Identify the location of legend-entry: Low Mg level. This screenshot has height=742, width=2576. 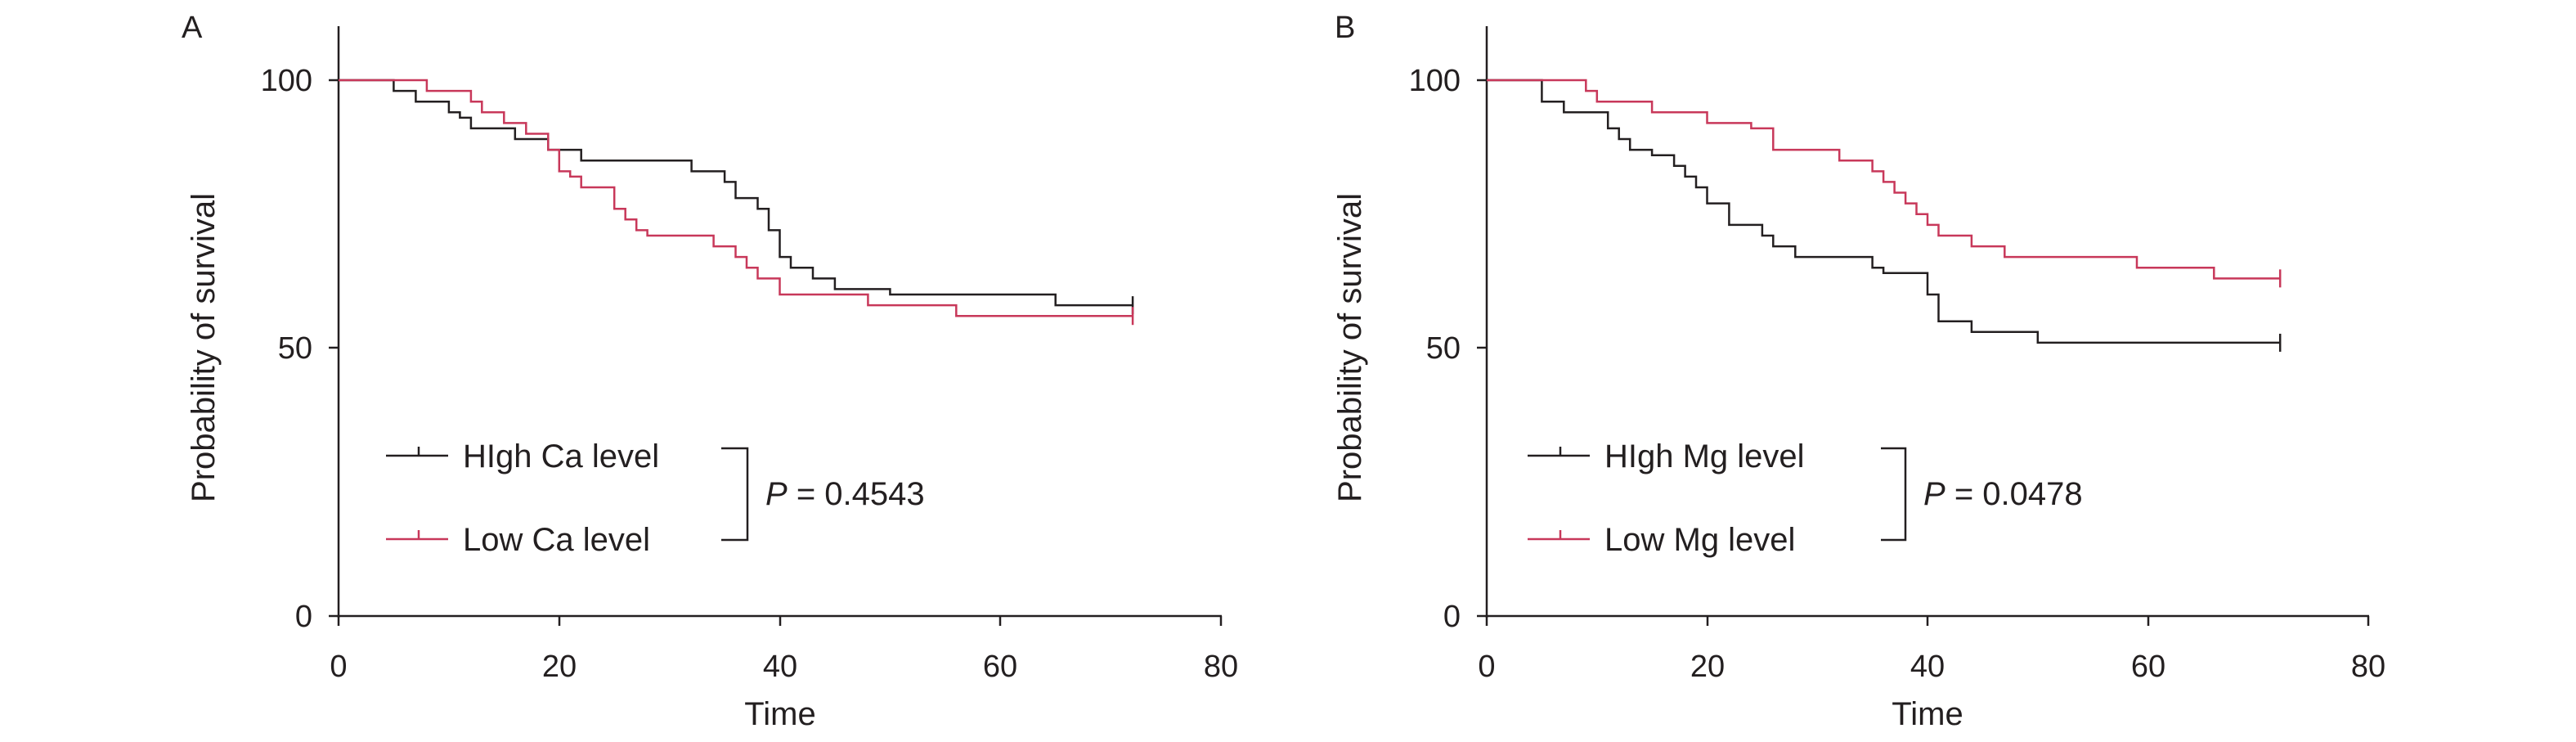
(1661, 540).